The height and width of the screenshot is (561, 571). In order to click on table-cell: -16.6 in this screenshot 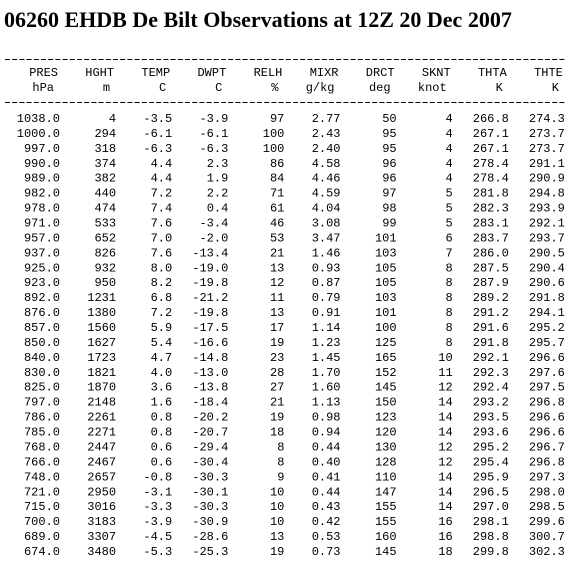, I will do `click(210, 343)`.